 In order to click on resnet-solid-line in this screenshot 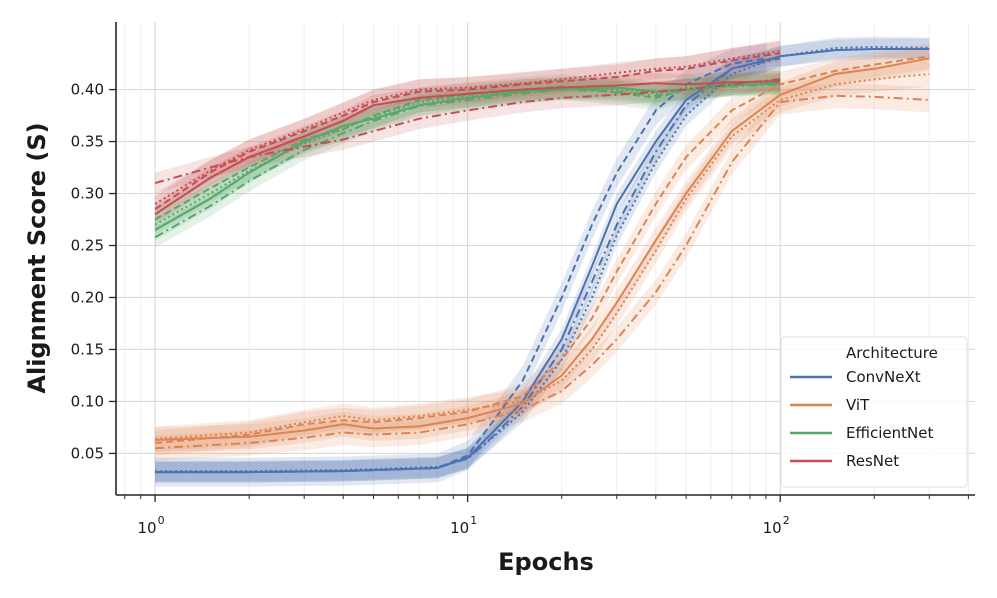, I will do `click(467, 148)`.